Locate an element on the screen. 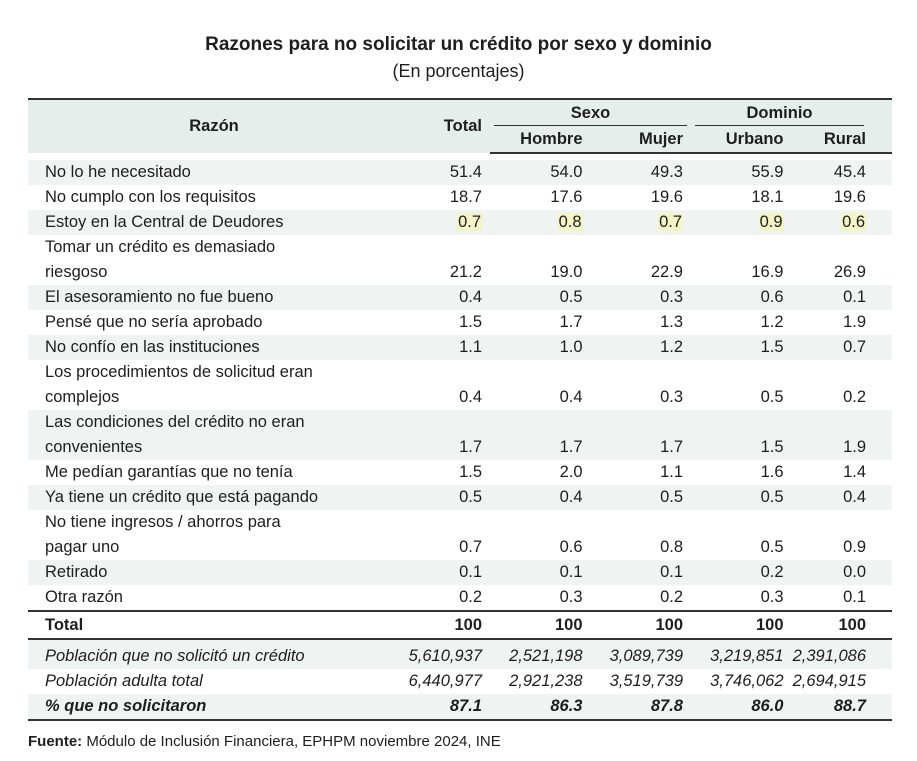 The height and width of the screenshot is (761, 917). row-label: Me pedían garantías que no tenía is located at coordinates (214, 472).